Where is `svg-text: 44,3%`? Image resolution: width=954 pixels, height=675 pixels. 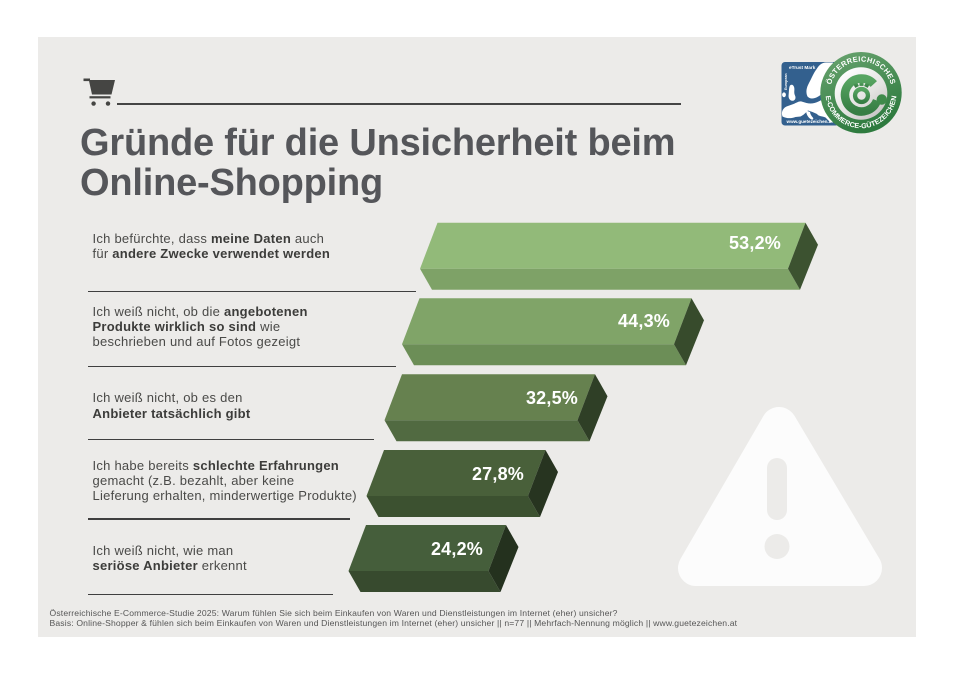
svg-text: 44,3% is located at coordinates (644, 321).